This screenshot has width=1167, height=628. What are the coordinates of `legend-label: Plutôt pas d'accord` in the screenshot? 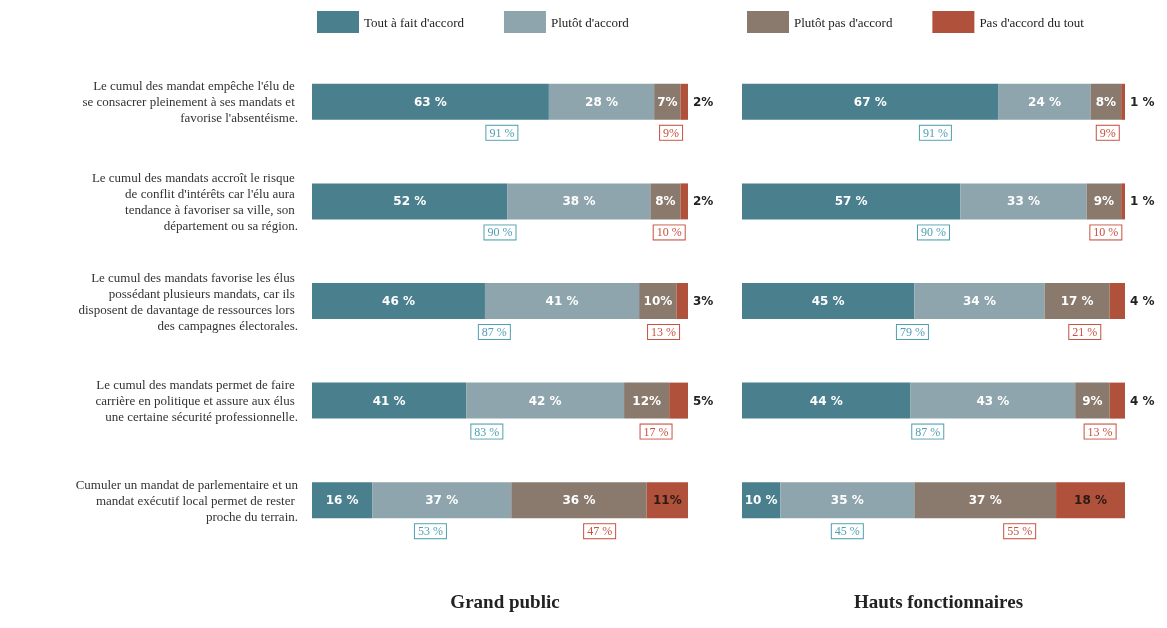 It's located at (843, 22).